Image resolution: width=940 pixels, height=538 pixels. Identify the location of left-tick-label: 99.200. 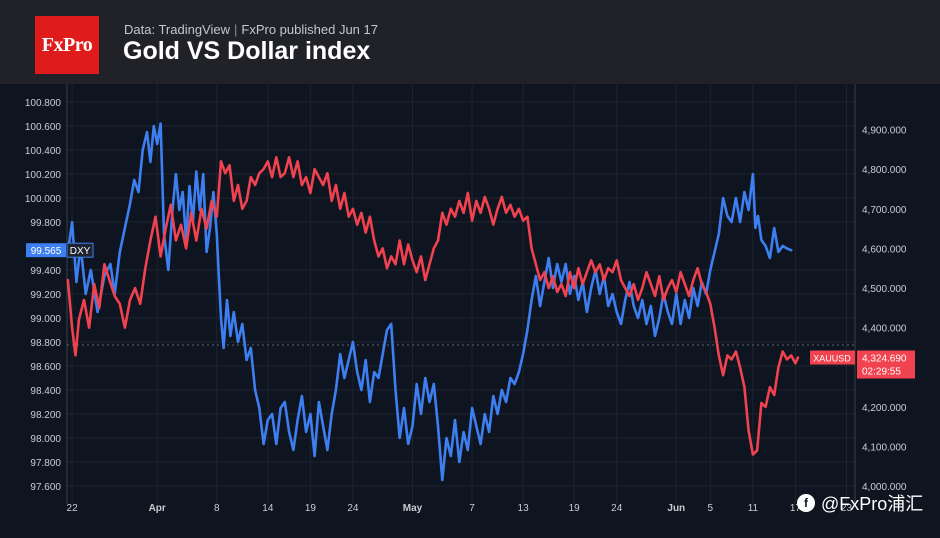
(45, 295).